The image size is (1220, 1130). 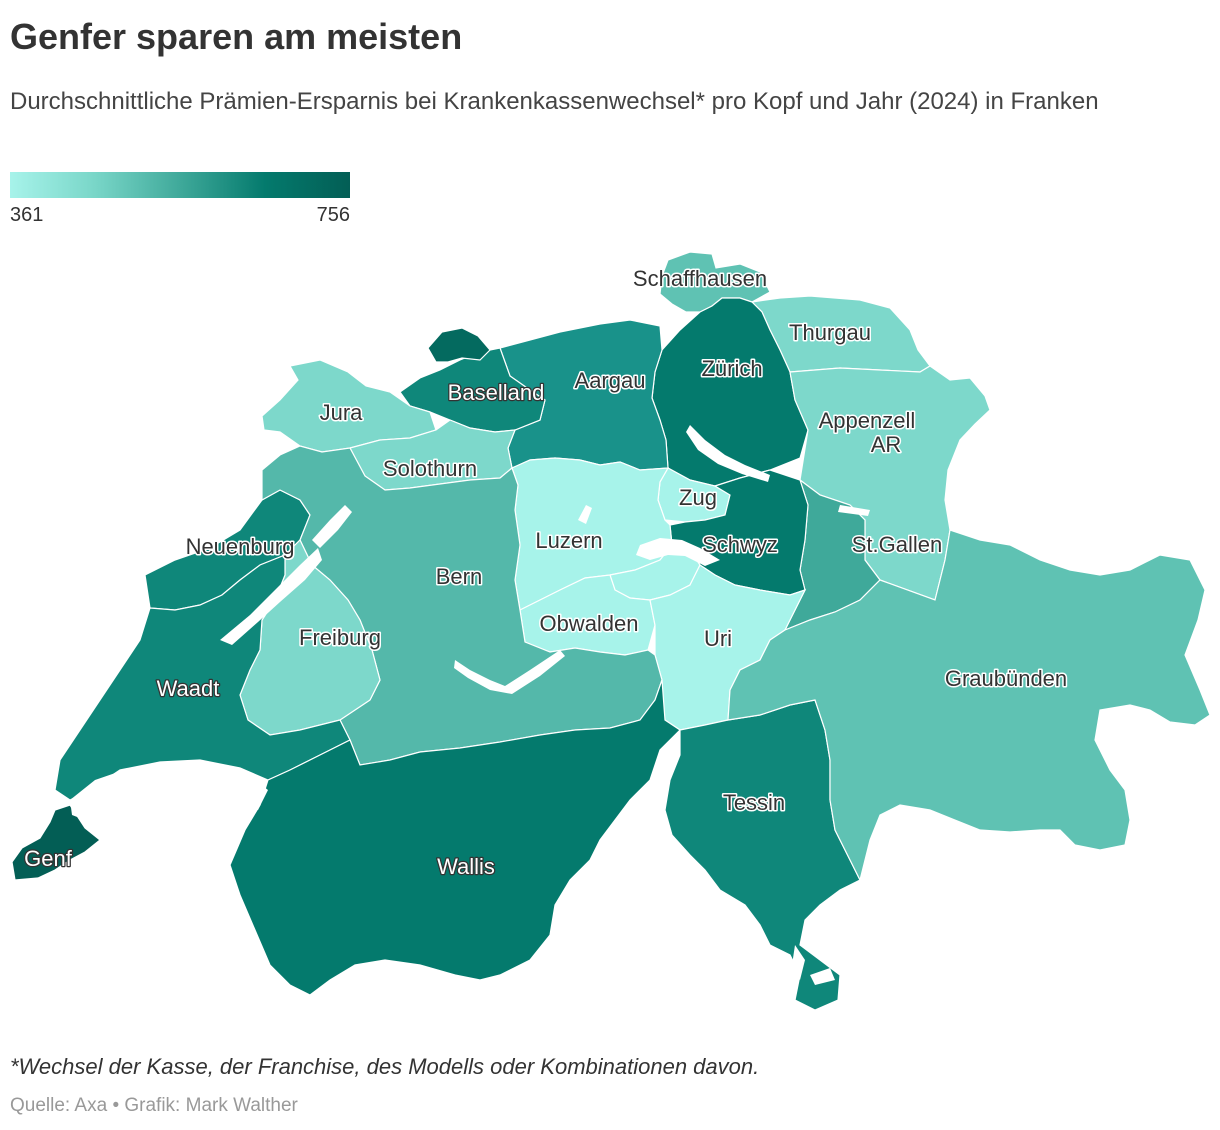 What do you see at coordinates (731, 368) in the screenshot?
I see `label-zuerich: Zürich` at bounding box center [731, 368].